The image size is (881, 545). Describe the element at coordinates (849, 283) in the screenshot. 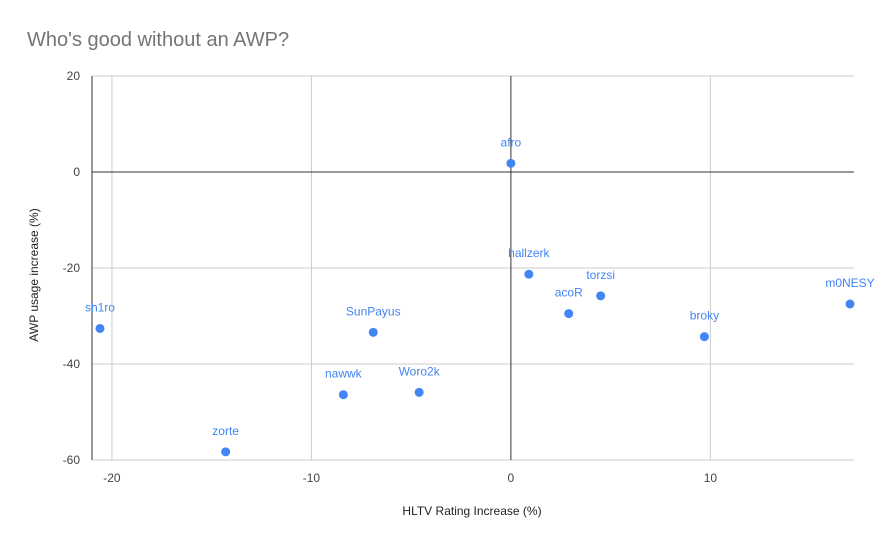

I see `data-point-label: m0NESY` at that location.